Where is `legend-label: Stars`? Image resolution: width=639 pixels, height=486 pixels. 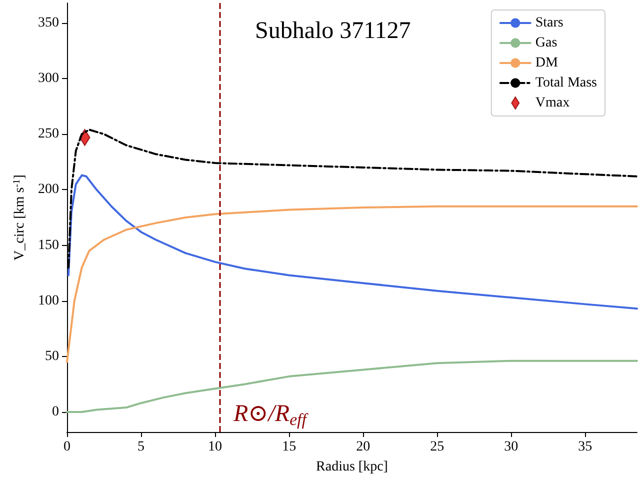
legend-label: Stars is located at coordinates (549, 23).